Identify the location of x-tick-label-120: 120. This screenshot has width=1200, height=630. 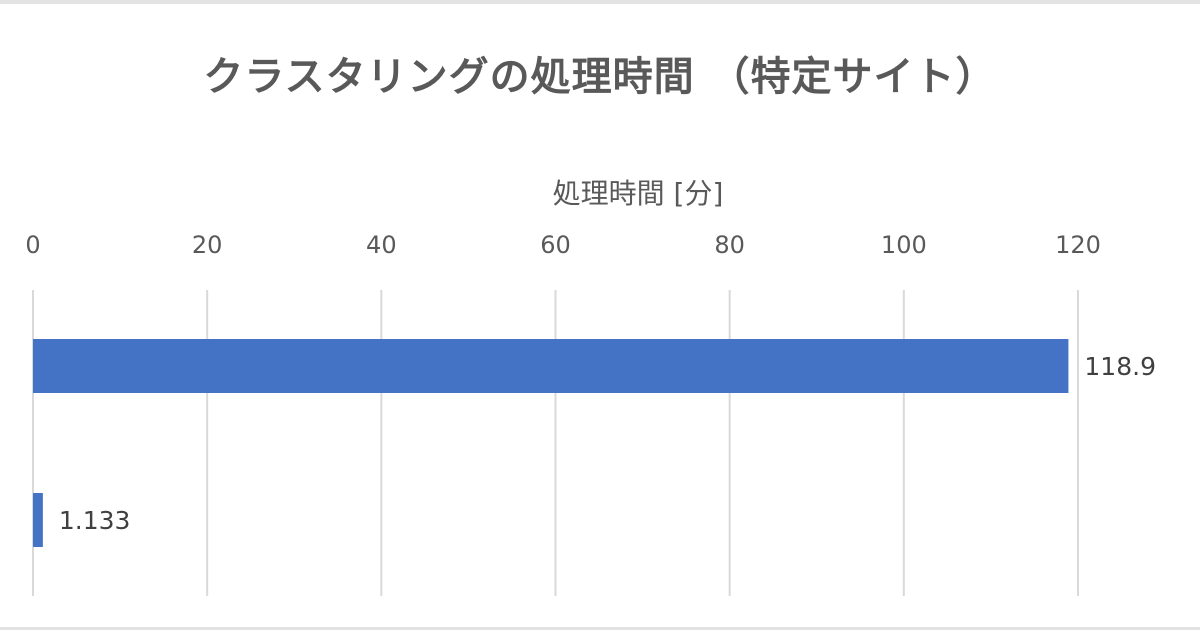
(1078, 245).